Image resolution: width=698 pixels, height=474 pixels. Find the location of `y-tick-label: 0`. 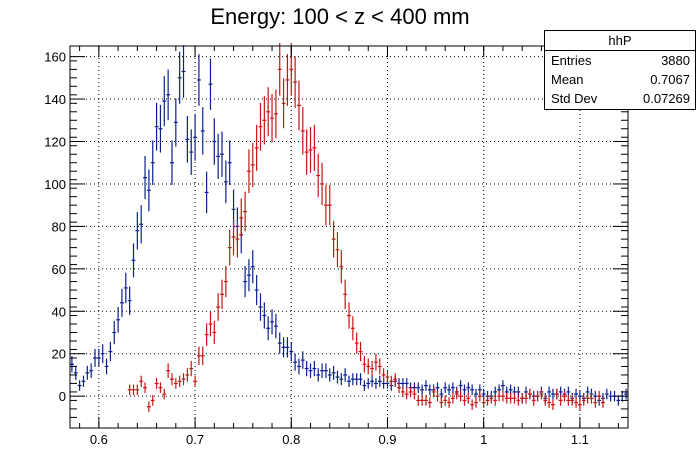

y-tick-label: 0 is located at coordinates (62, 396).